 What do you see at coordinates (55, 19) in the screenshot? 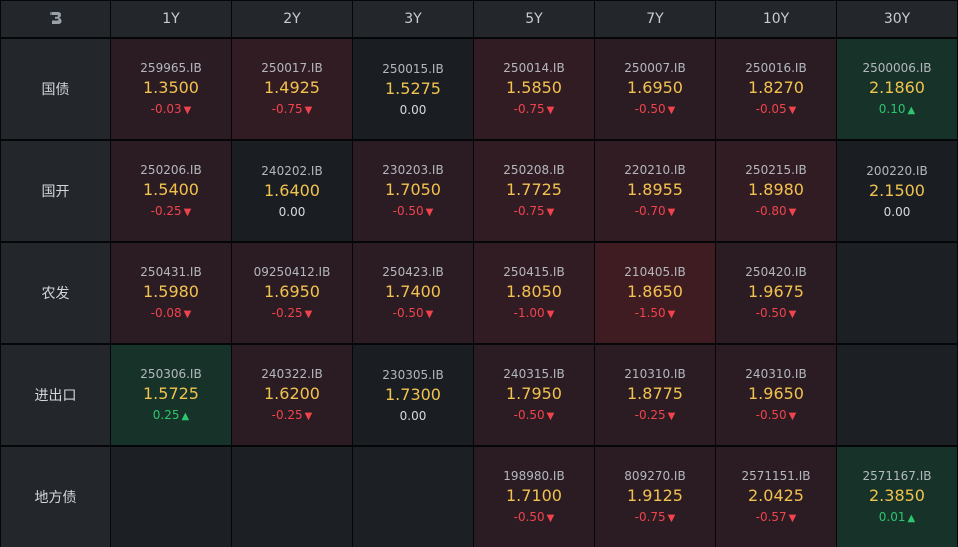
I see `corner-logo` at bounding box center [55, 19].